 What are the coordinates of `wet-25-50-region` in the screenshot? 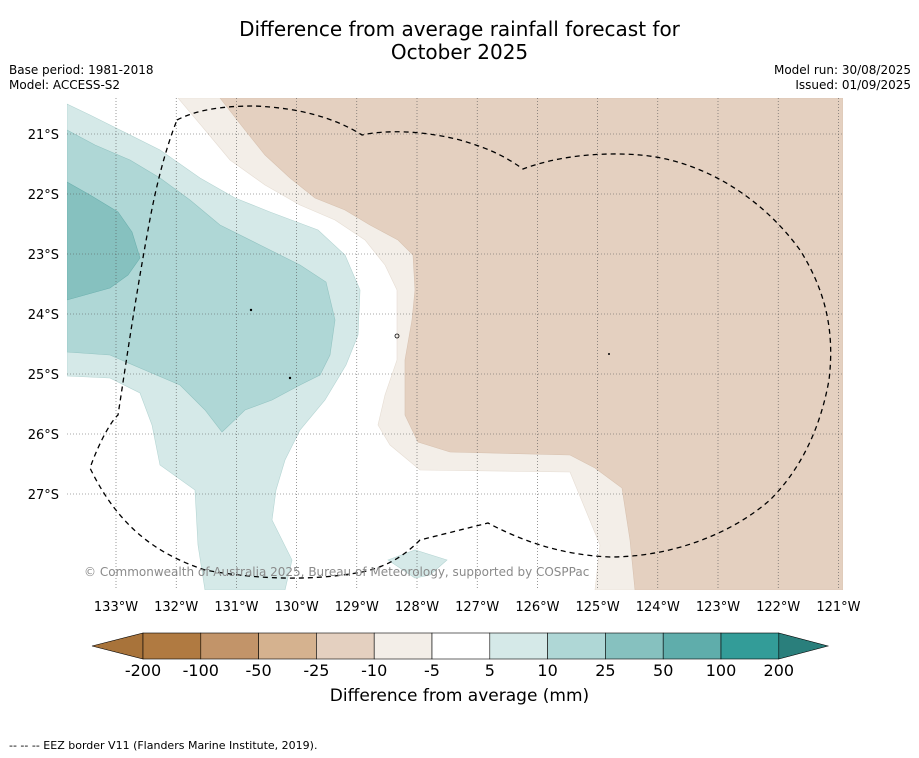 It's located at (104, 241).